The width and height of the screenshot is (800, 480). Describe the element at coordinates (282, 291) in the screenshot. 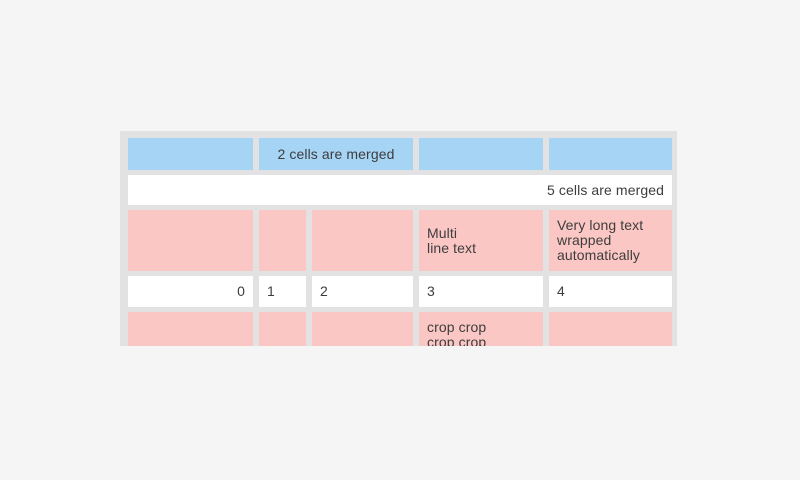

I see `cell-r4c2: 1` at that location.